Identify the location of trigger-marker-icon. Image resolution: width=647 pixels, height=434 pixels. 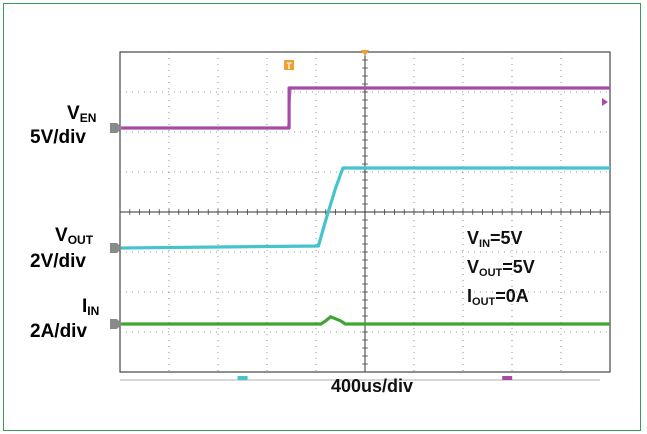
(289, 65).